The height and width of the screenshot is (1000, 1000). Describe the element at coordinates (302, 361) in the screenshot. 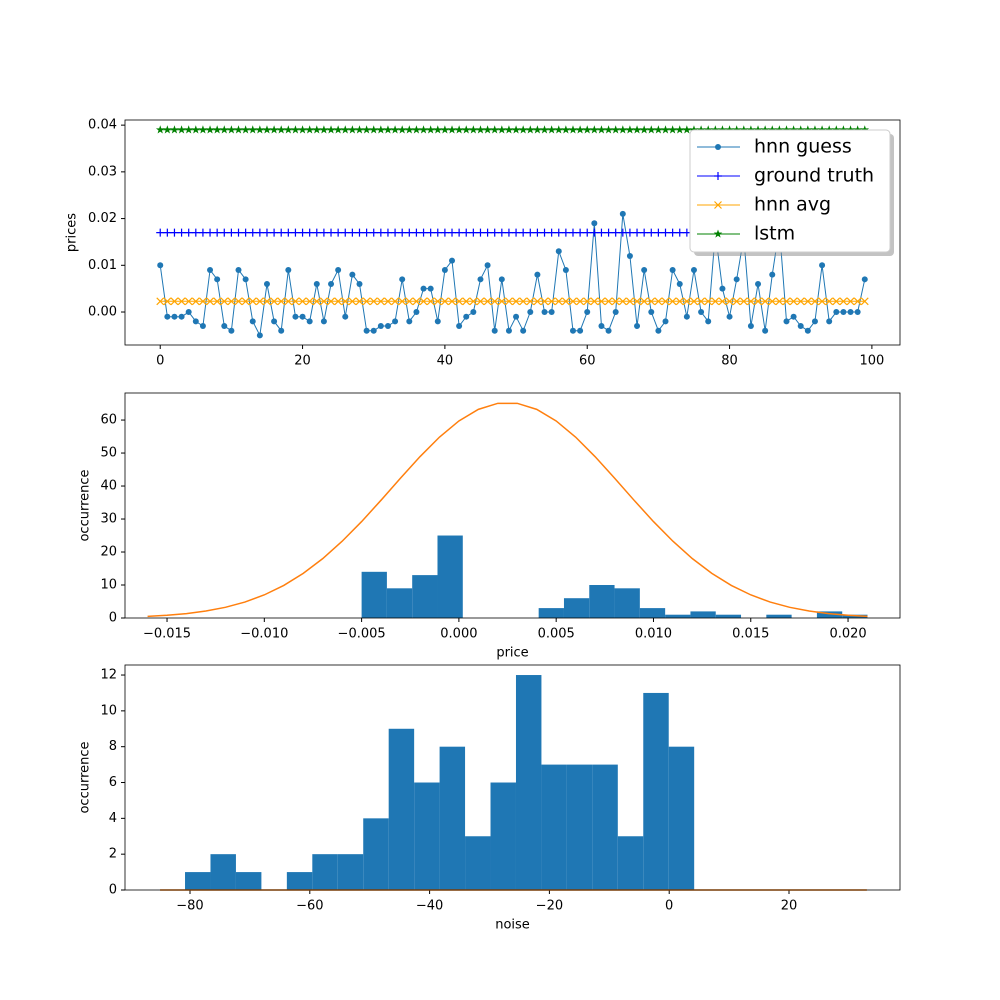

I see `x-tick-label: 20` at that location.